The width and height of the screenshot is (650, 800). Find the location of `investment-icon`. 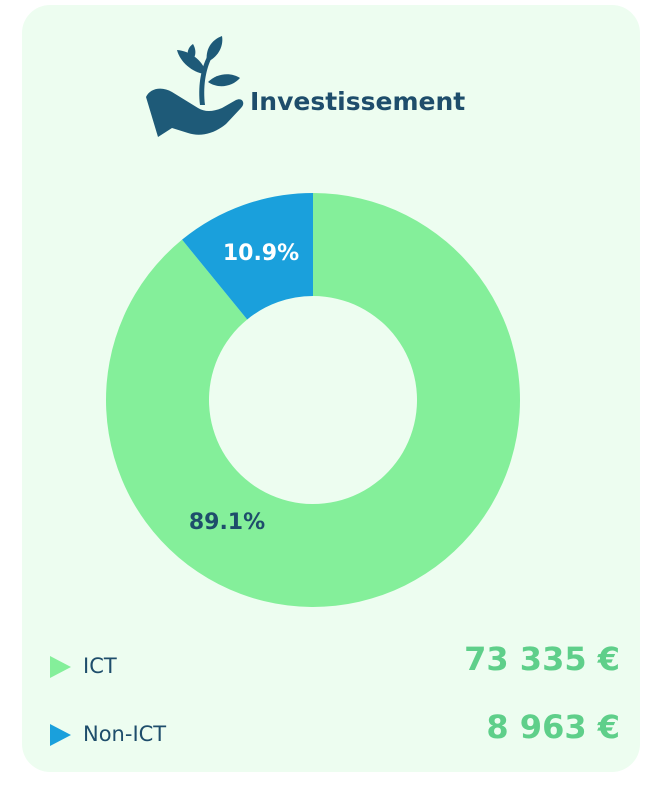

investment-icon is located at coordinates (195, 86).